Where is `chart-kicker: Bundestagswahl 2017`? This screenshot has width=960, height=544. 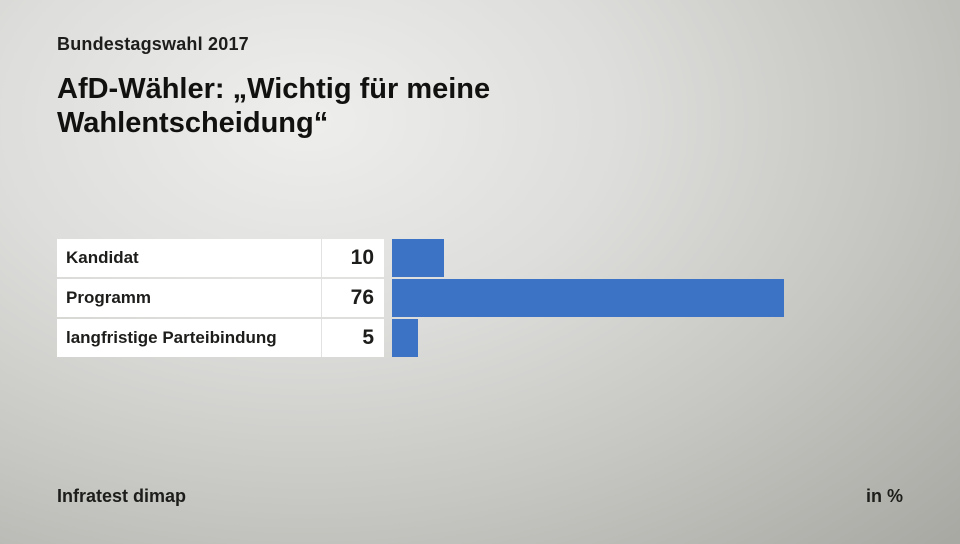
chart-kicker: Bundestagswahl 2017 is located at coordinates (153, 44).